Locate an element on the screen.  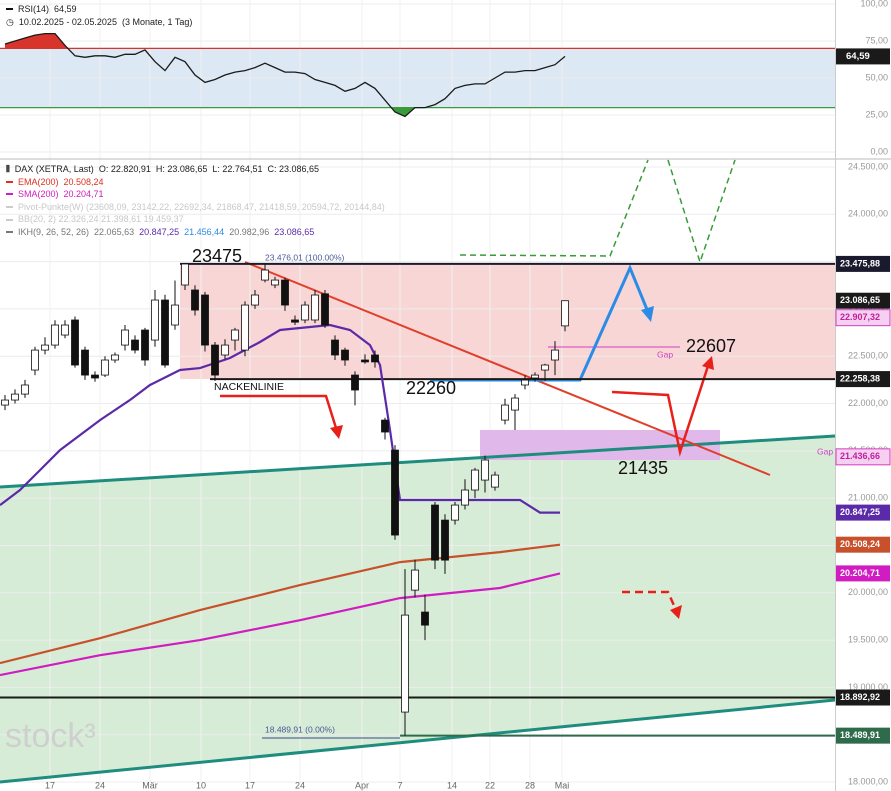
x-tick-label: 10 is located at coordinates (201, 785).